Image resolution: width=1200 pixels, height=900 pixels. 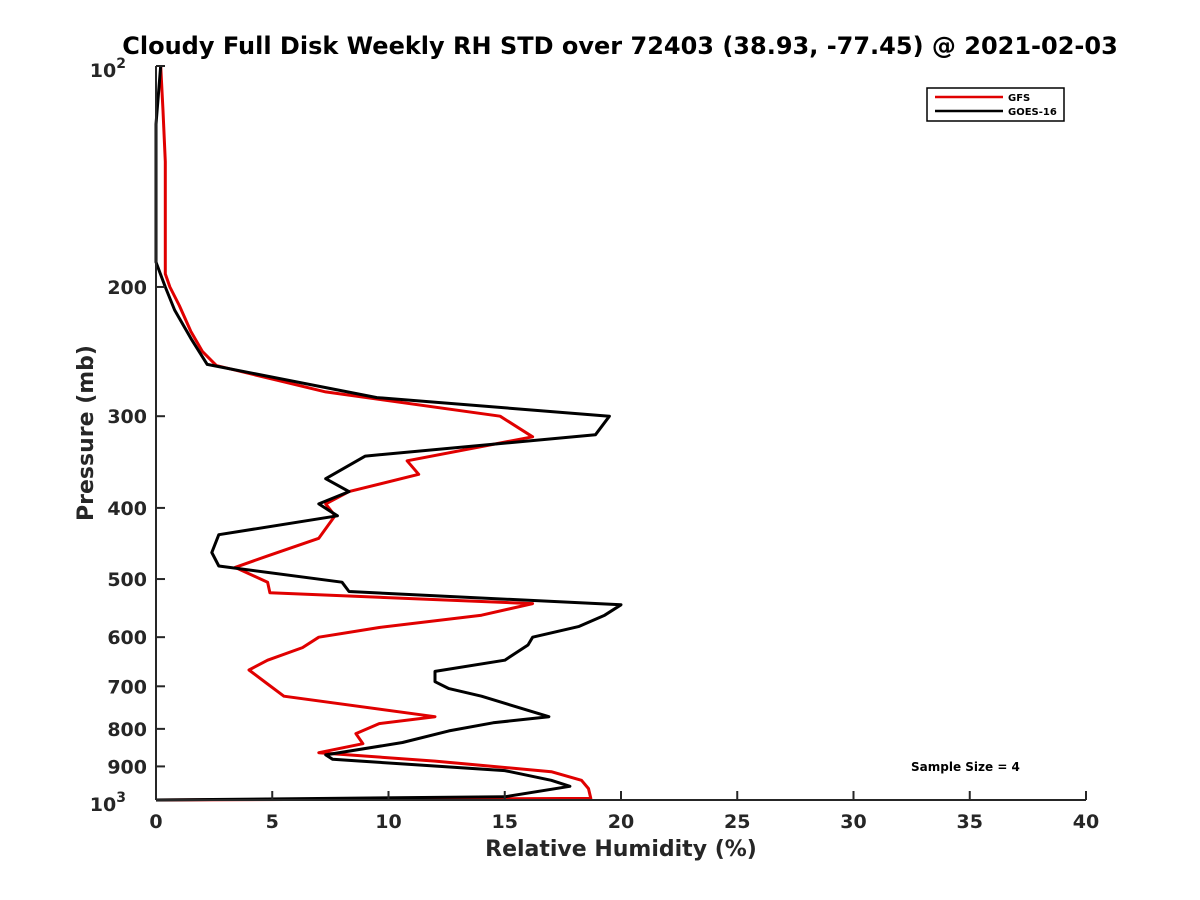 What do you see at coordinates (127, 417) in the screenshot?
I see `y-tick-label: 300` at bounding box center [127, 417].